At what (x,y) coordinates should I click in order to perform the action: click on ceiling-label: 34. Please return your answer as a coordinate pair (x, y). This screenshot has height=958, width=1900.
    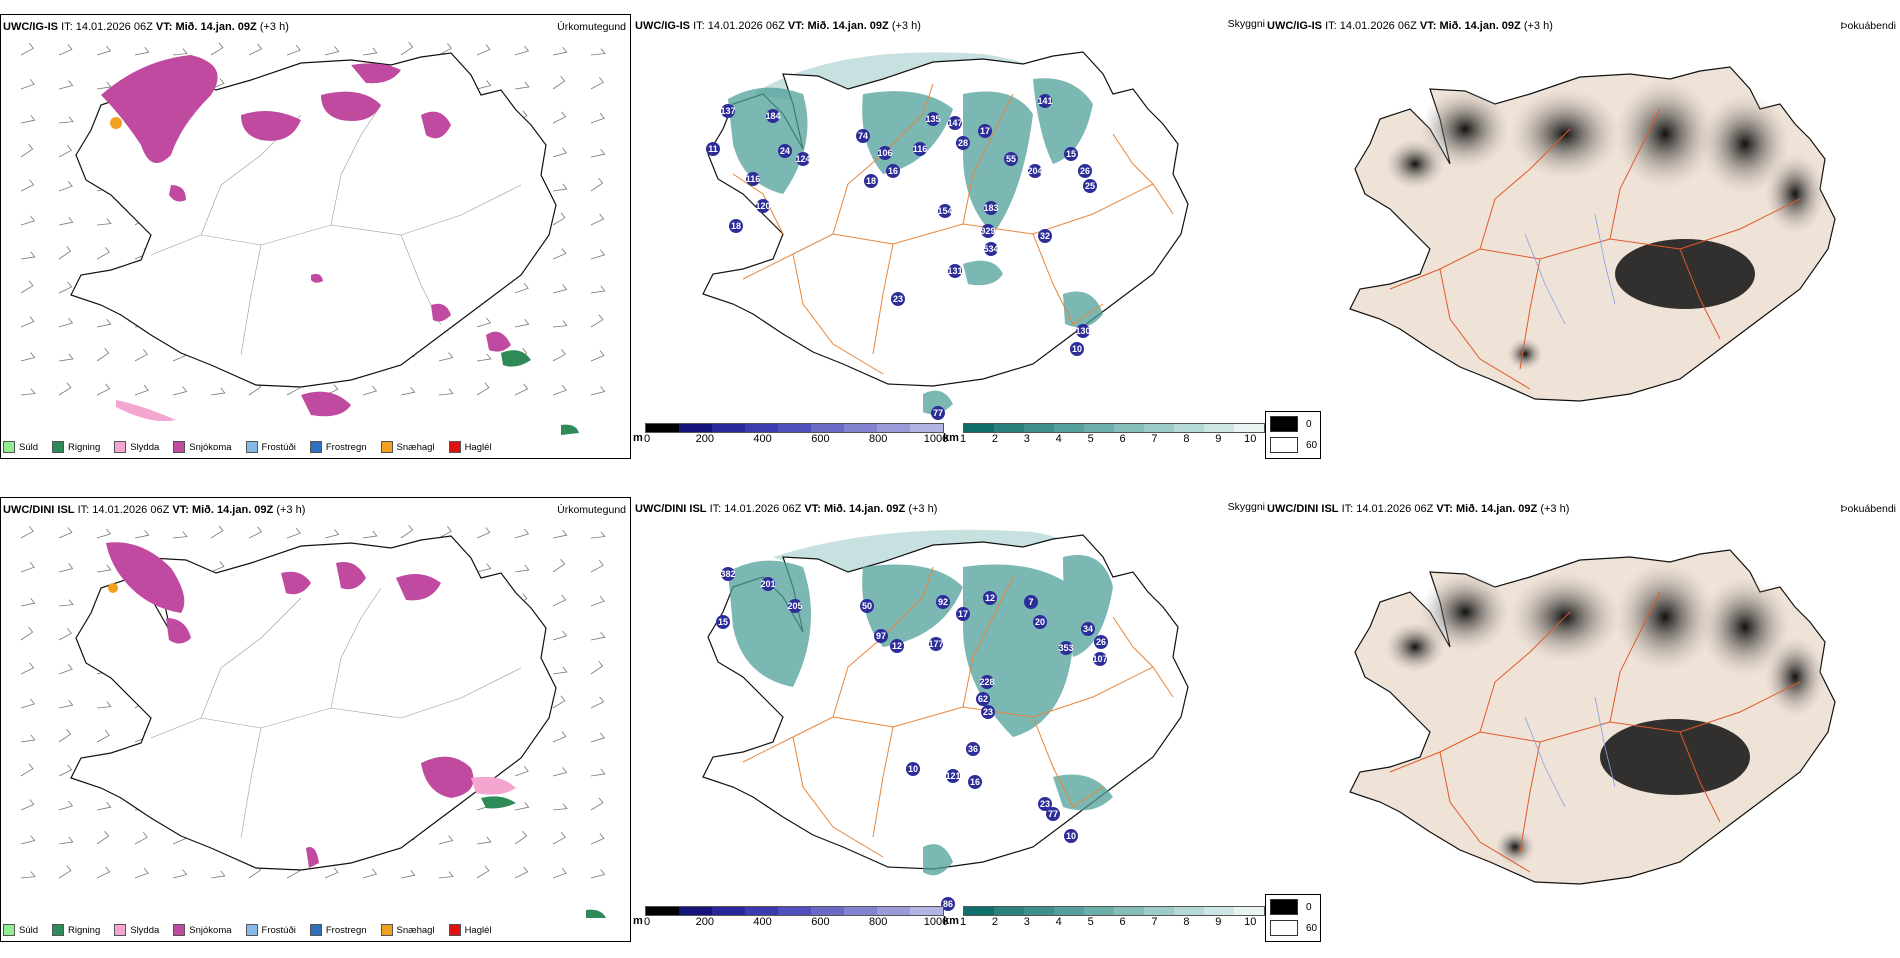
    Looking at the image, I should click on (1088, 629).